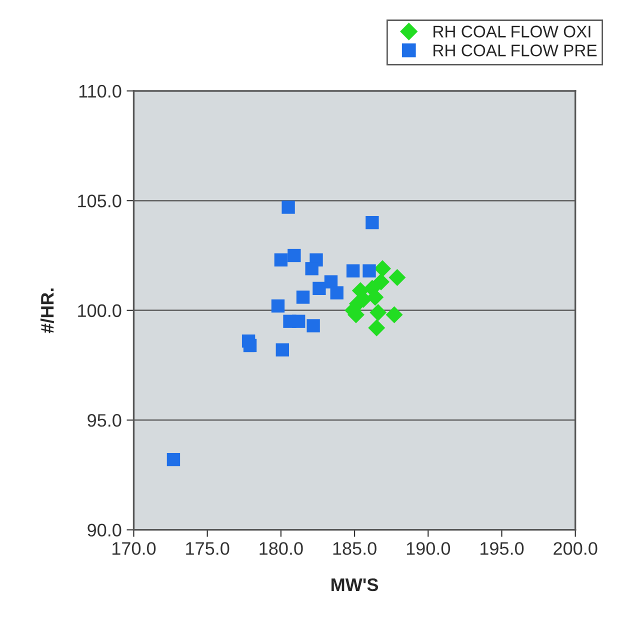 Image resolution: width=622 pixels, height=627 pixels. What do you see at coordinates (100, 201) in the screenshot?
I see `y-tick-label: 105.0` at bounding box center [100, 201].